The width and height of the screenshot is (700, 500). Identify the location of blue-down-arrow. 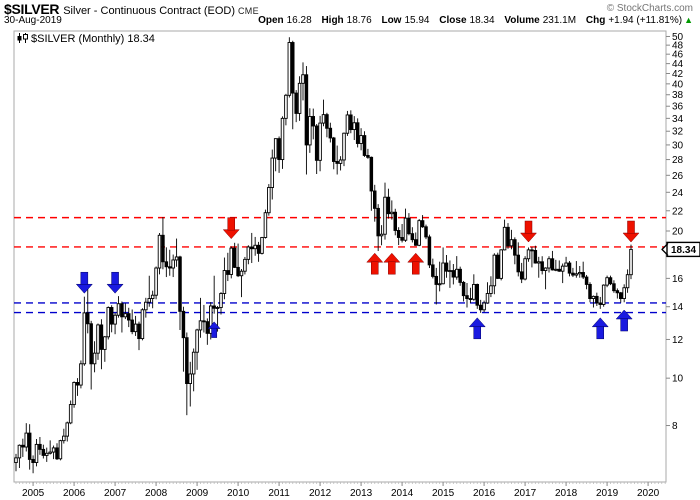
(115, 282).